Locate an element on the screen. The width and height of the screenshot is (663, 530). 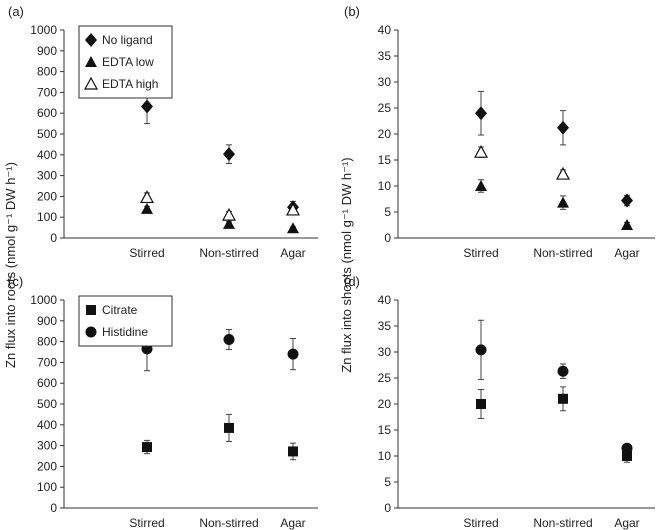
legend-box is located at coordinates (125, 321).